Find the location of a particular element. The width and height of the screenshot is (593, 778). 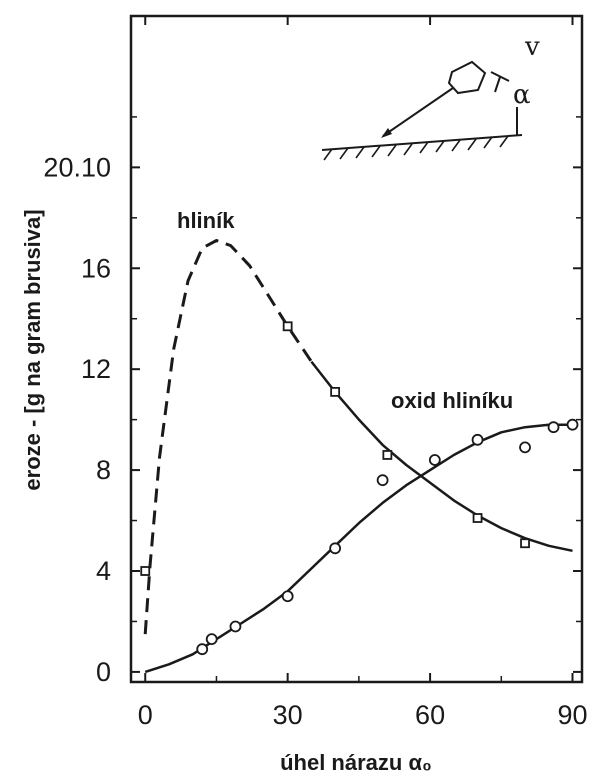

y-axis-title: eroze - [g na gram brusiva] is located at coordinates (32, 349).